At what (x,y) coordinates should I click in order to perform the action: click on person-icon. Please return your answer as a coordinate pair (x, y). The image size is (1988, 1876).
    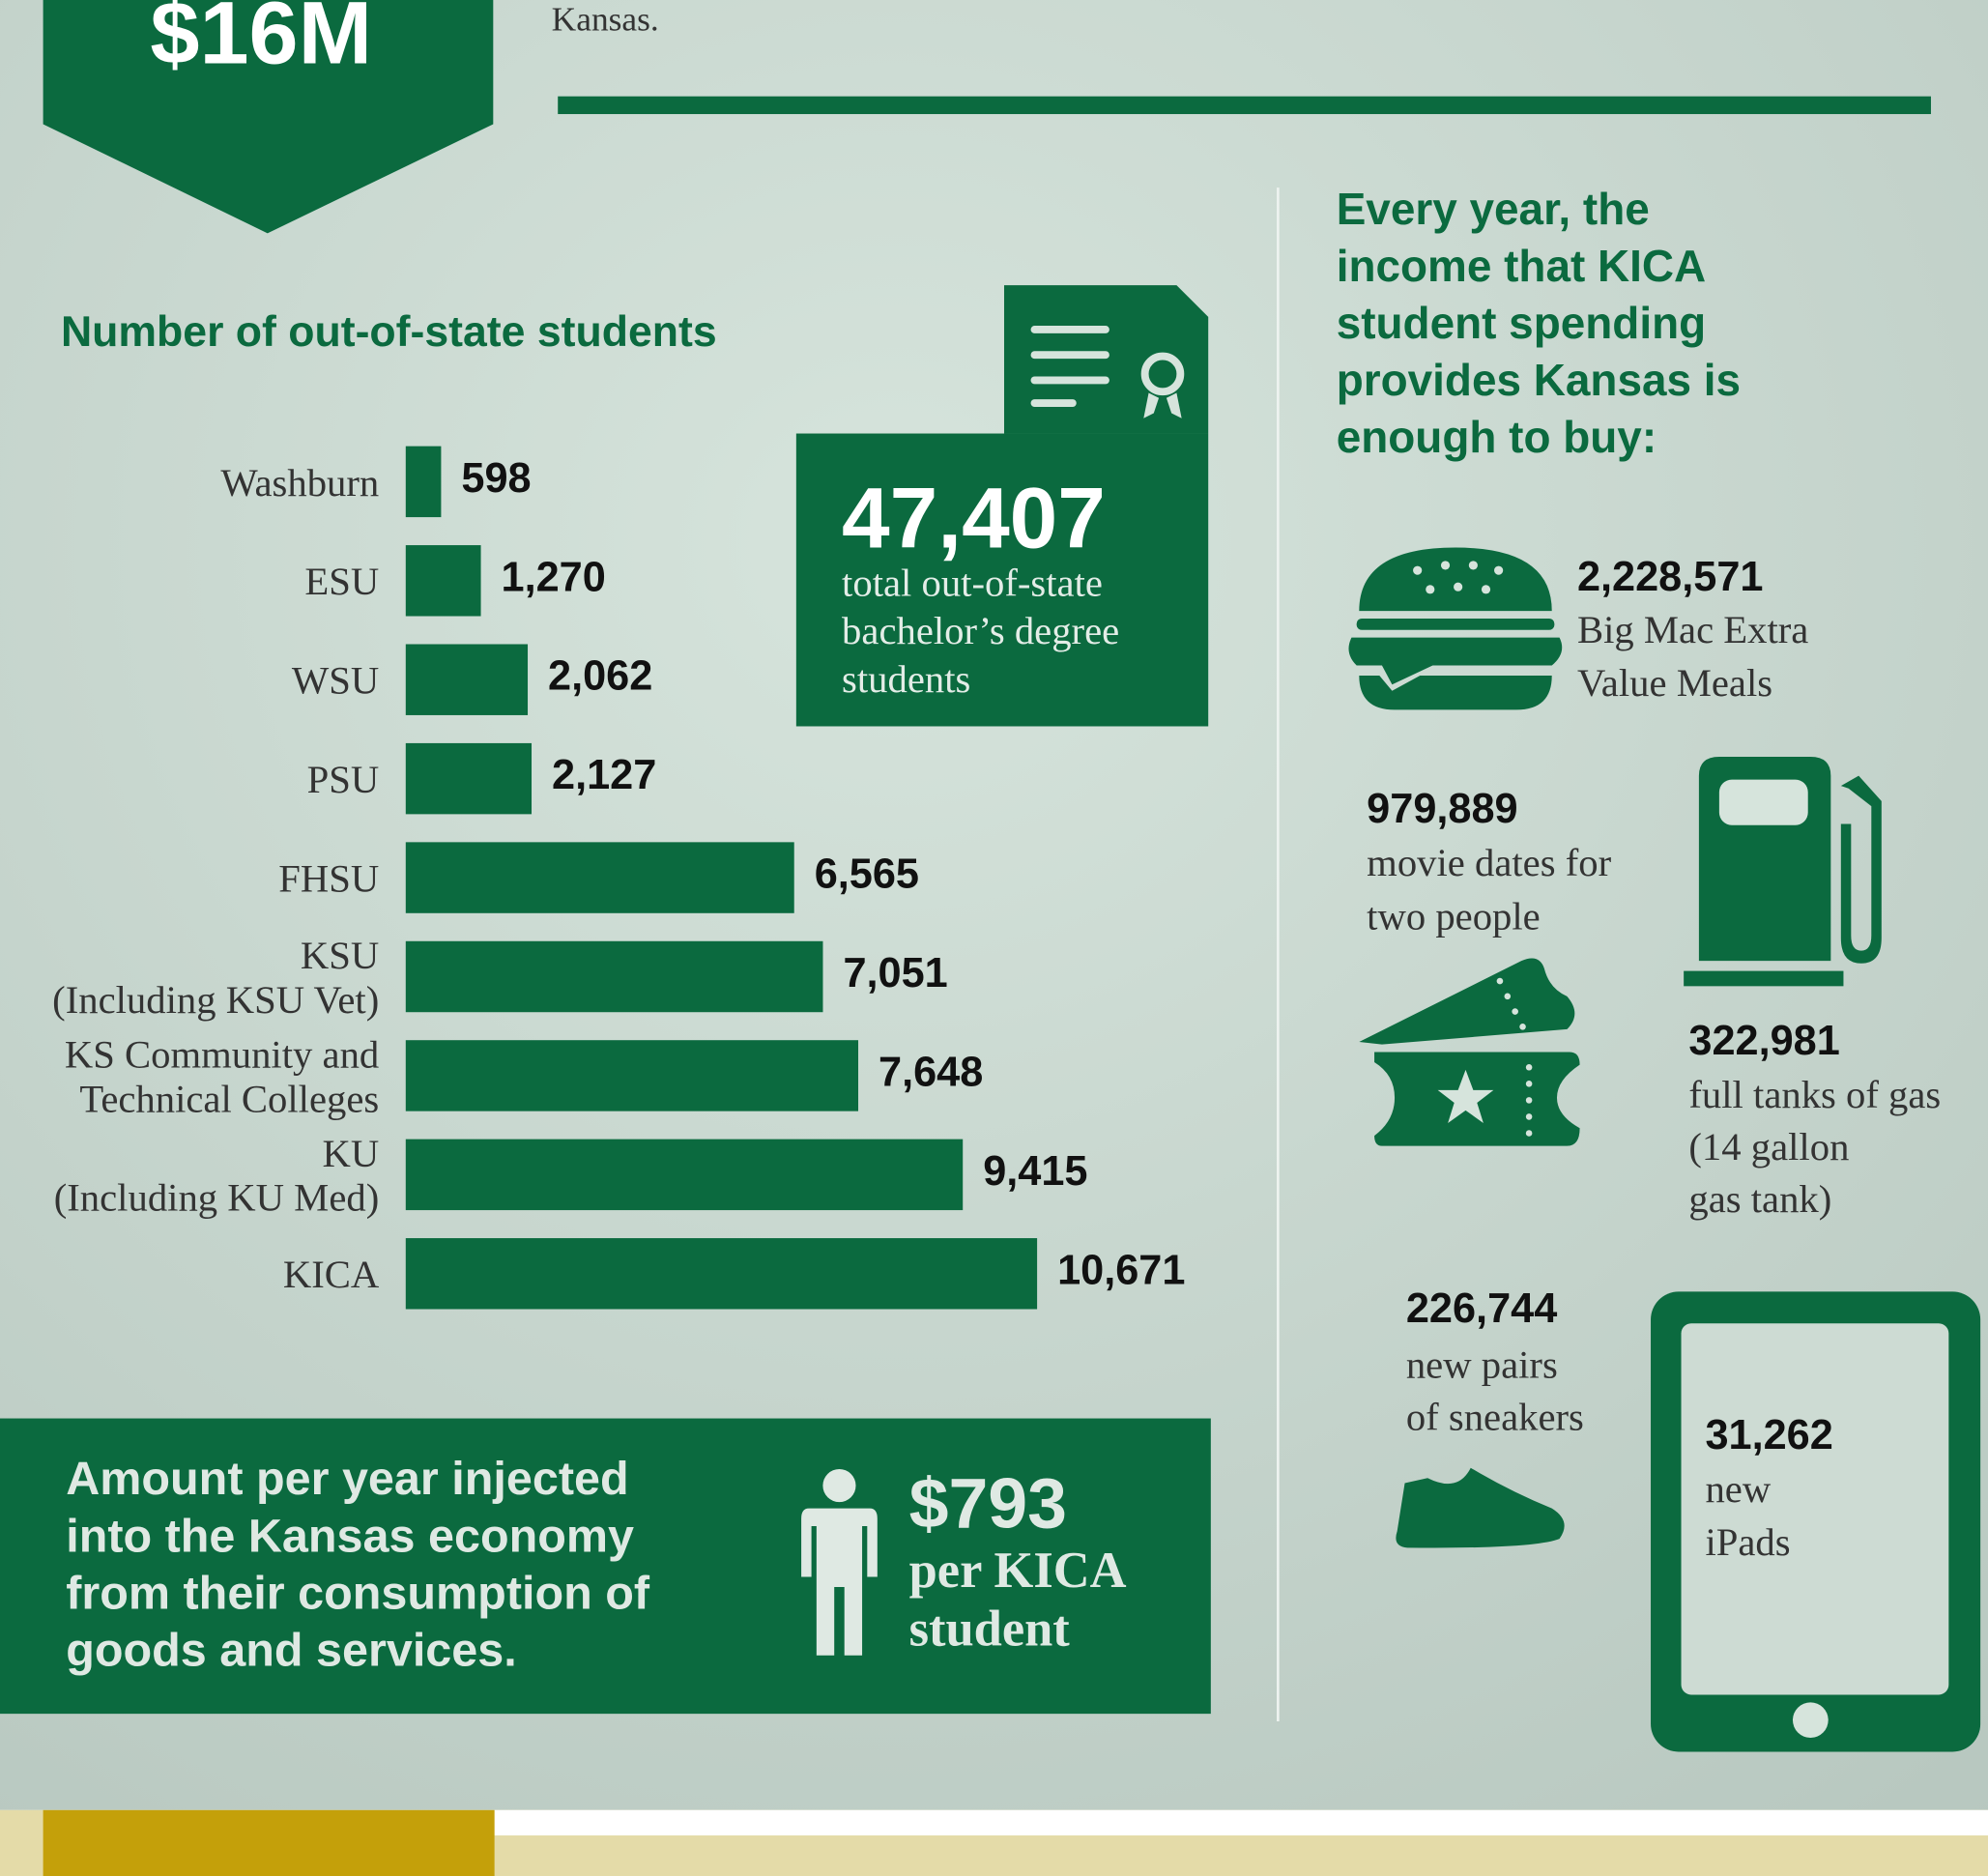
    Looking at the image, I should click on (839, 1562).